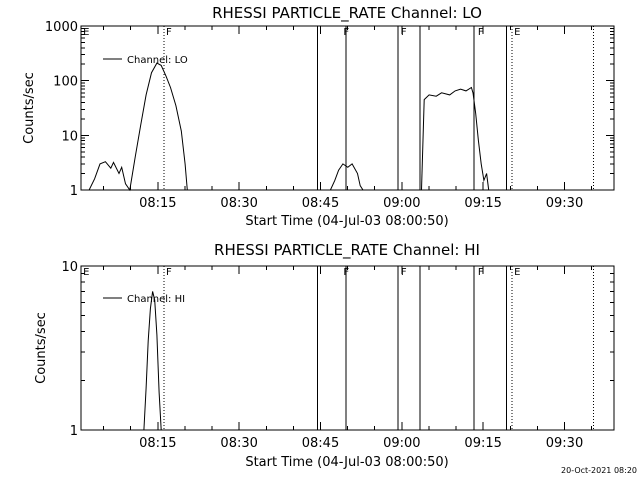  What do you see at coordinates (156, 299) in the screenshot?
I see `legend-label-hi: Channel: HI` at bounding box center [156, 299].